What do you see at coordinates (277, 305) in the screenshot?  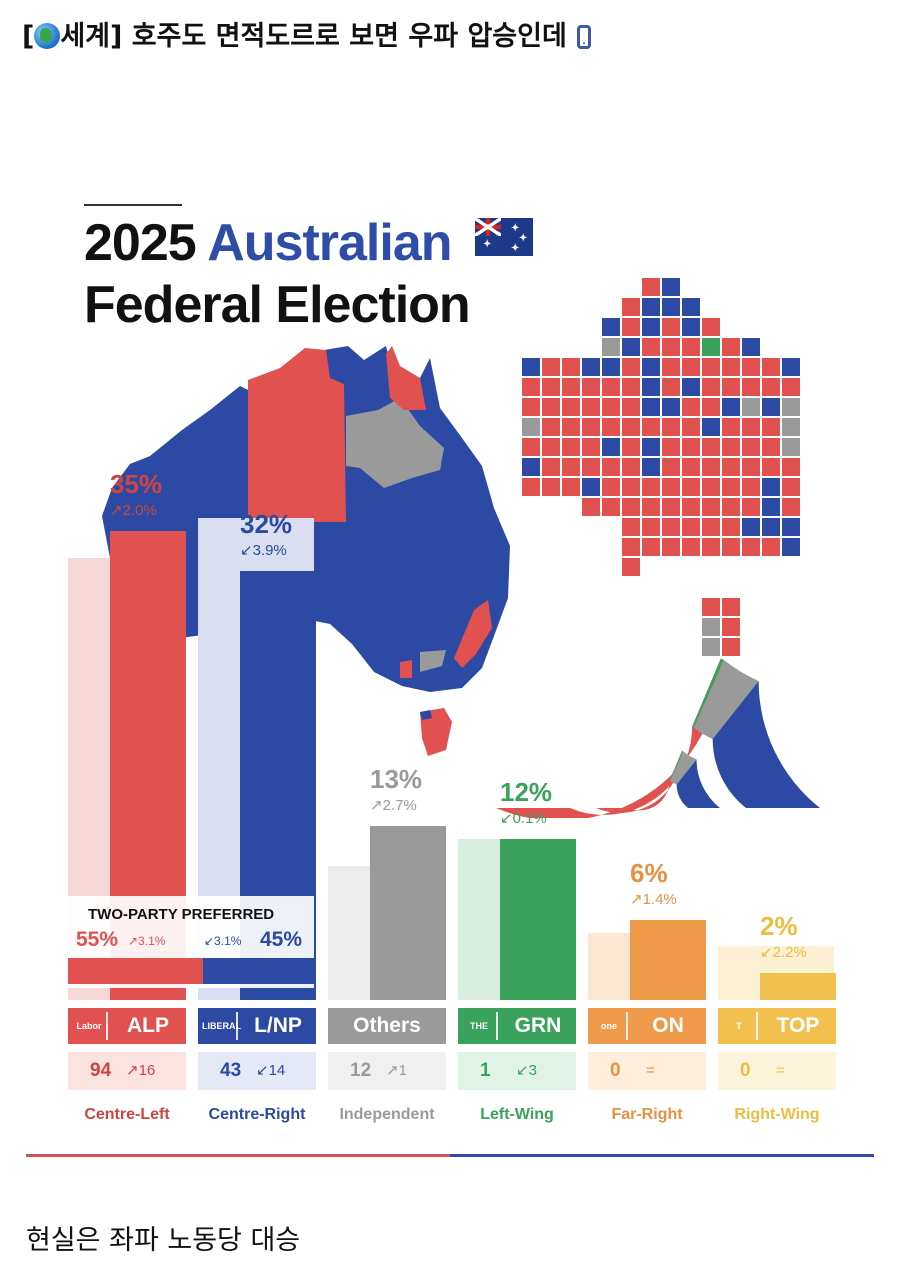 I see `title-line2: Federal Election` at bounding box center [277, 305].